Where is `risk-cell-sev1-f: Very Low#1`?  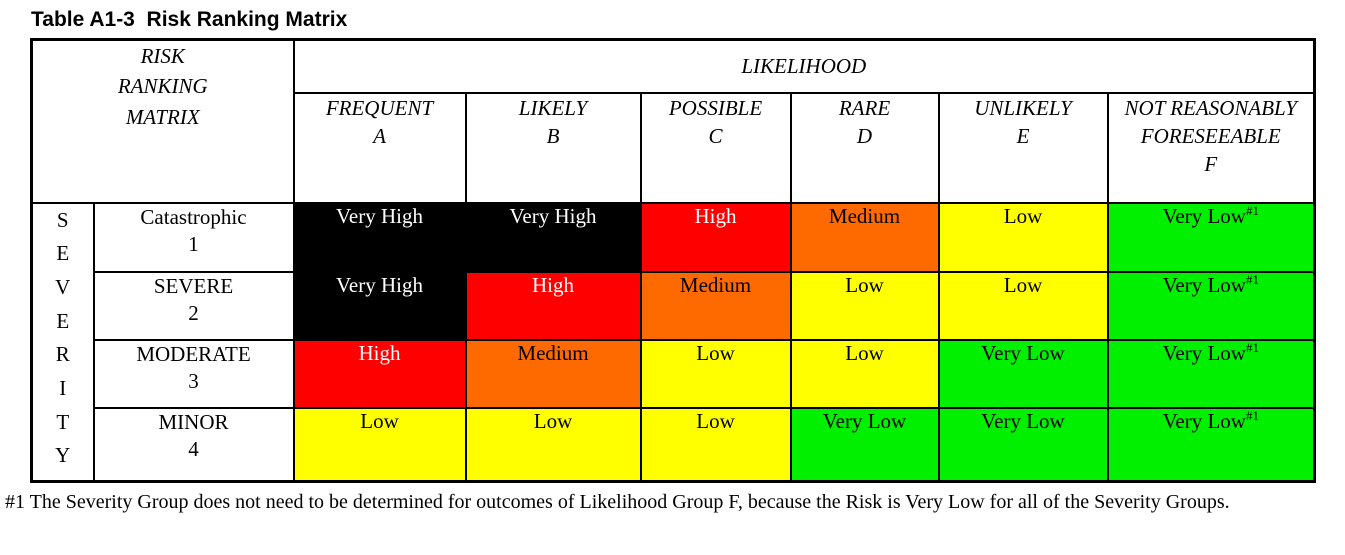 risk-cell-sev1-f: Very Low#1 is located at coordinates (1211, 237).